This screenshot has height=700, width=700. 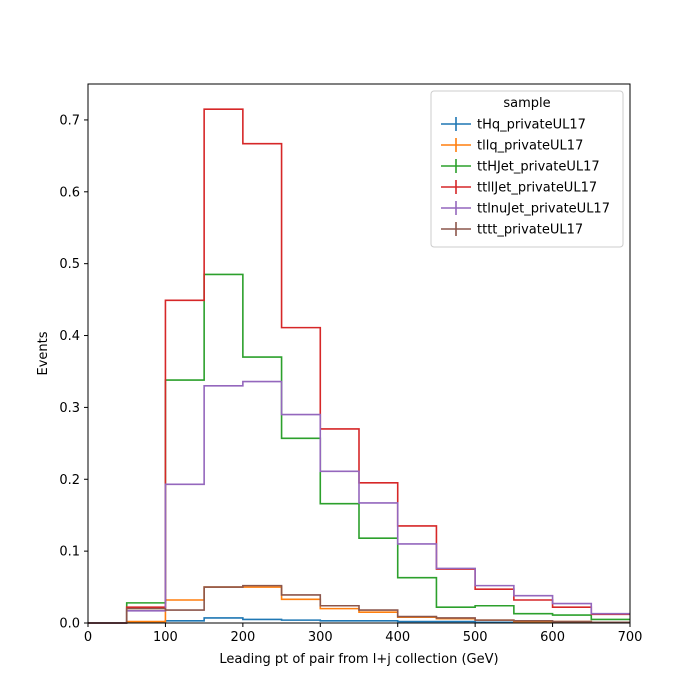 I want to click on y-tick-label: 0.0, so click(x=69, y=624).